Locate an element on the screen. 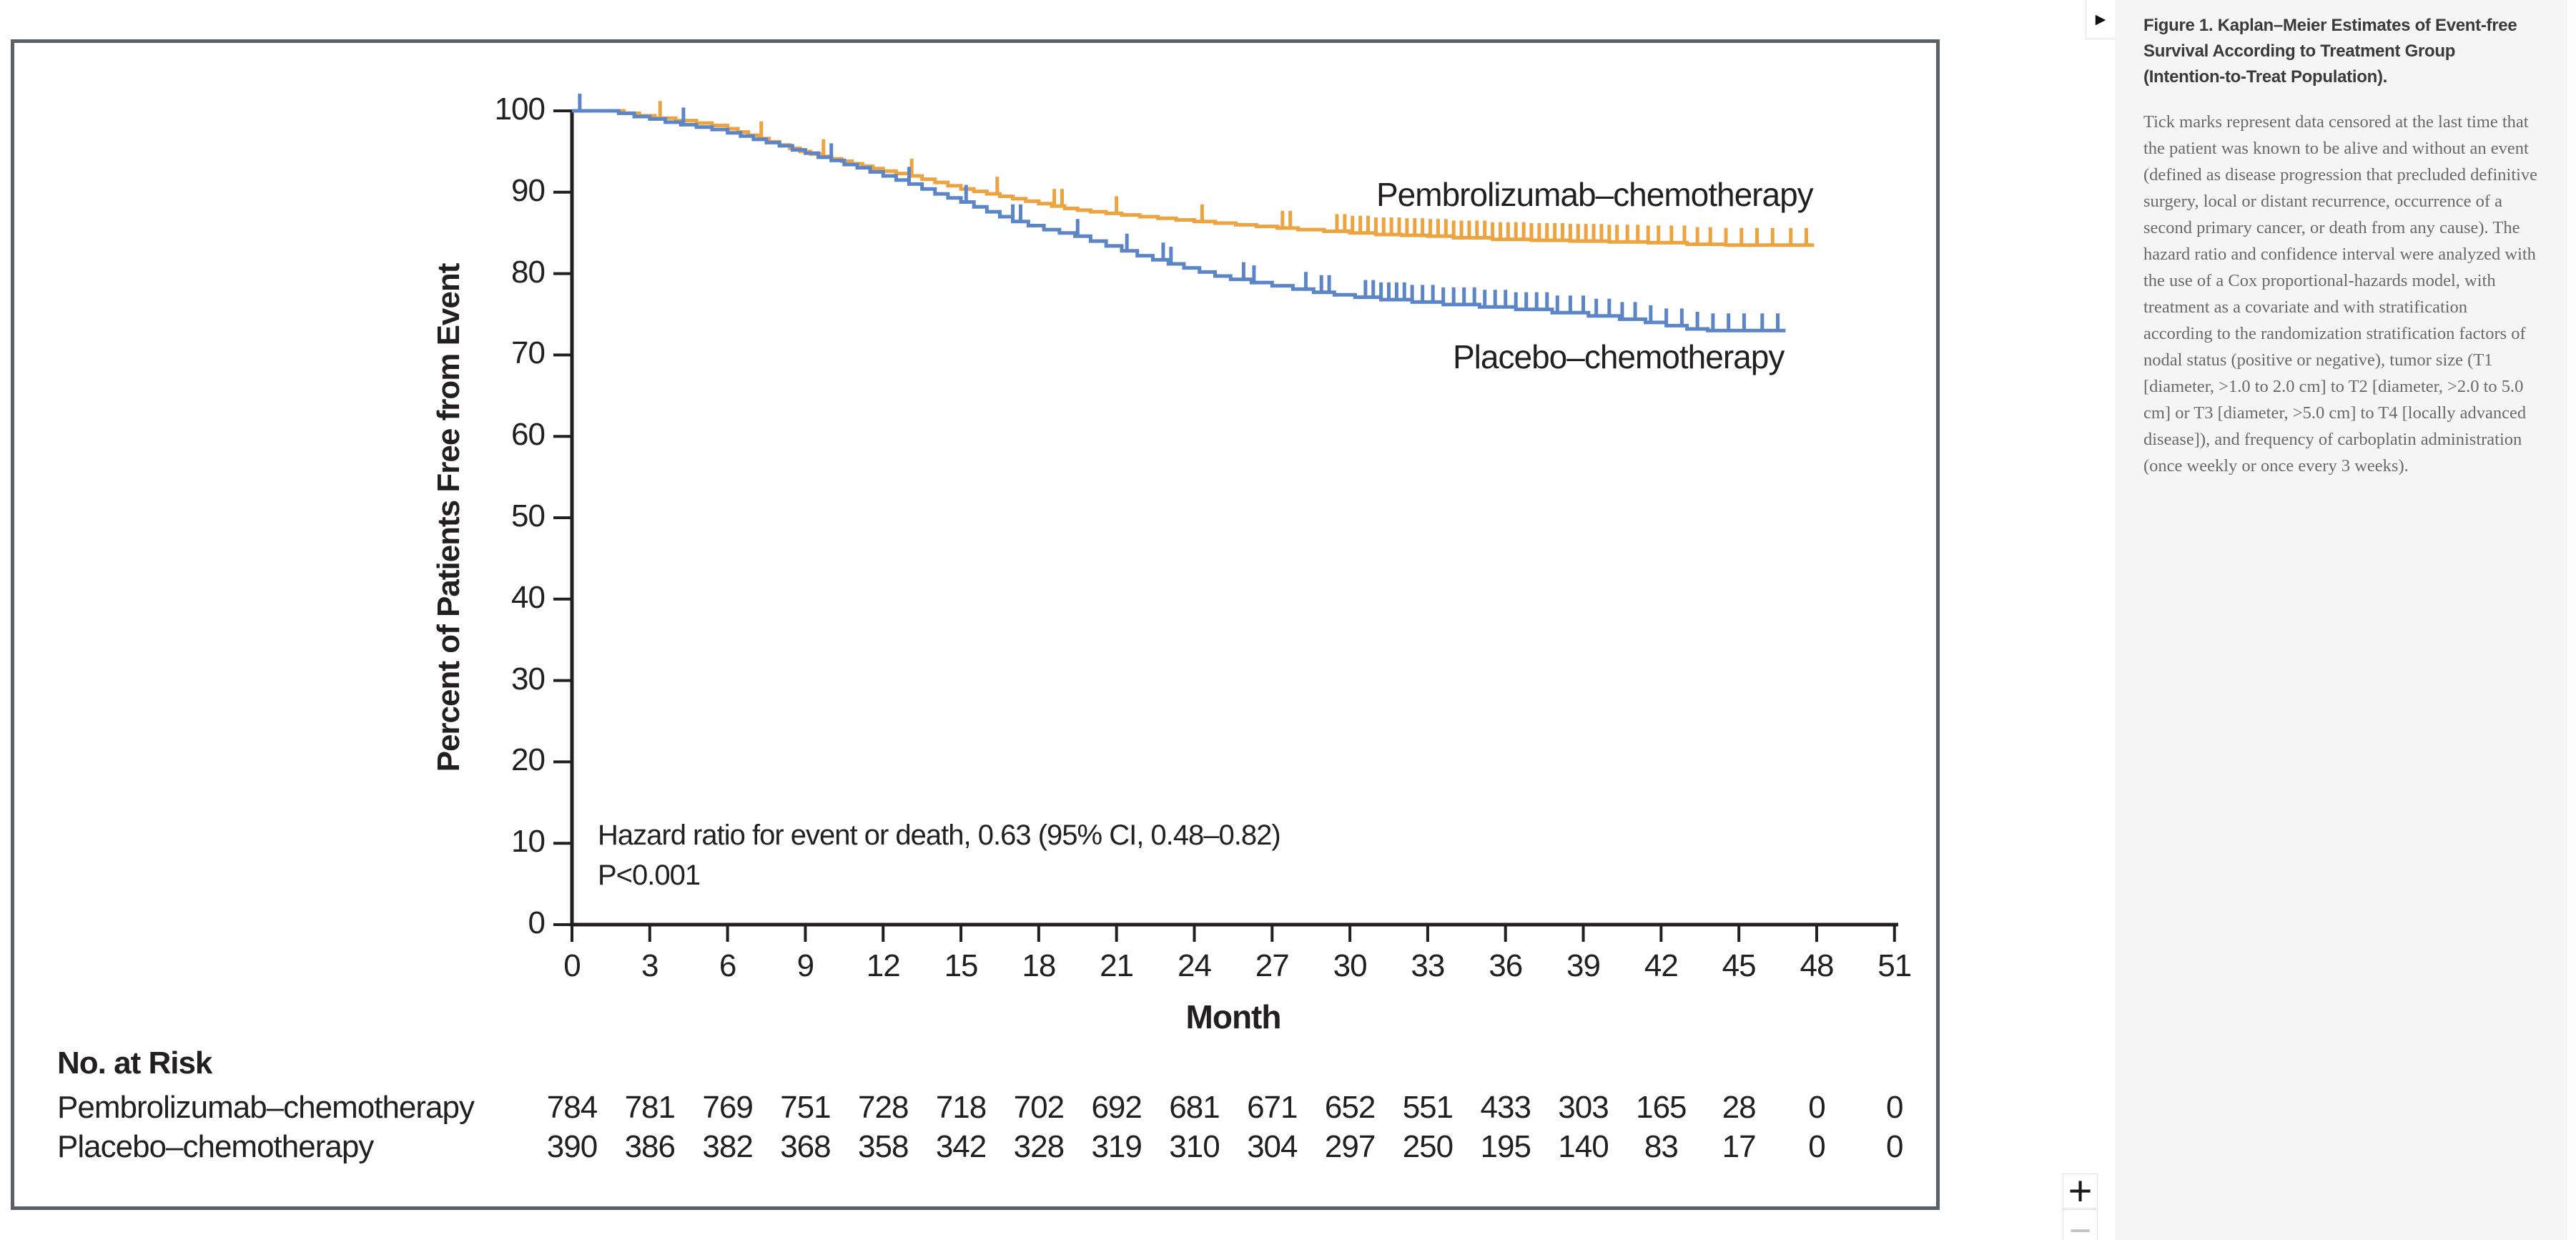 This screenshot has height=1240, width=2576. risk-value: 681 is located at coordinates (1194, 1108).